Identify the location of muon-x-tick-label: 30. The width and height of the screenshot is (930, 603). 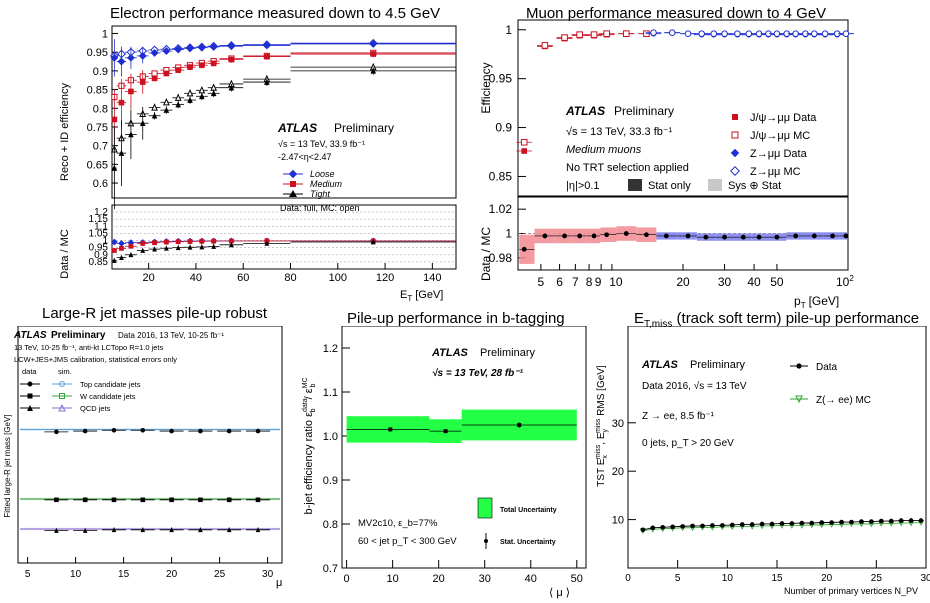
(725, 282).